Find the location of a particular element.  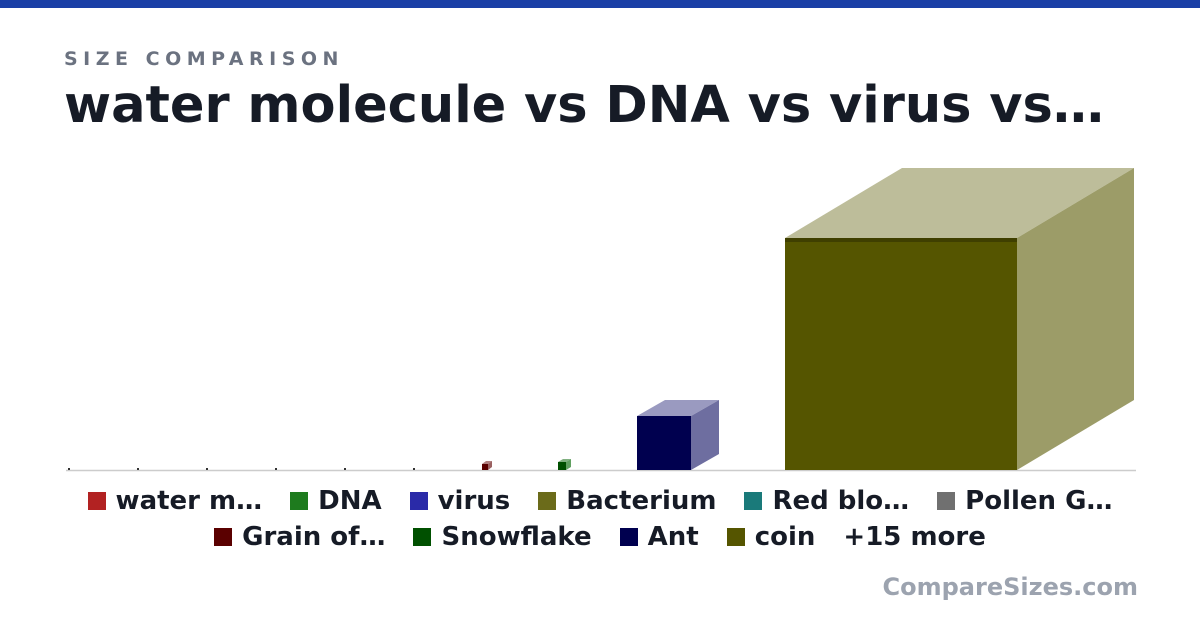

legend-more: +15 more is located at coordinates (914, 537).